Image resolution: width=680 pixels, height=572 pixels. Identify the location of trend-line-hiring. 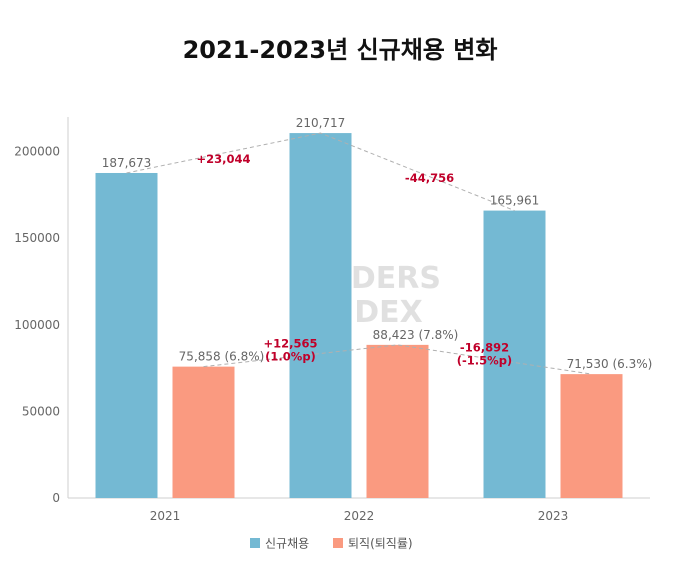
(320, 172).